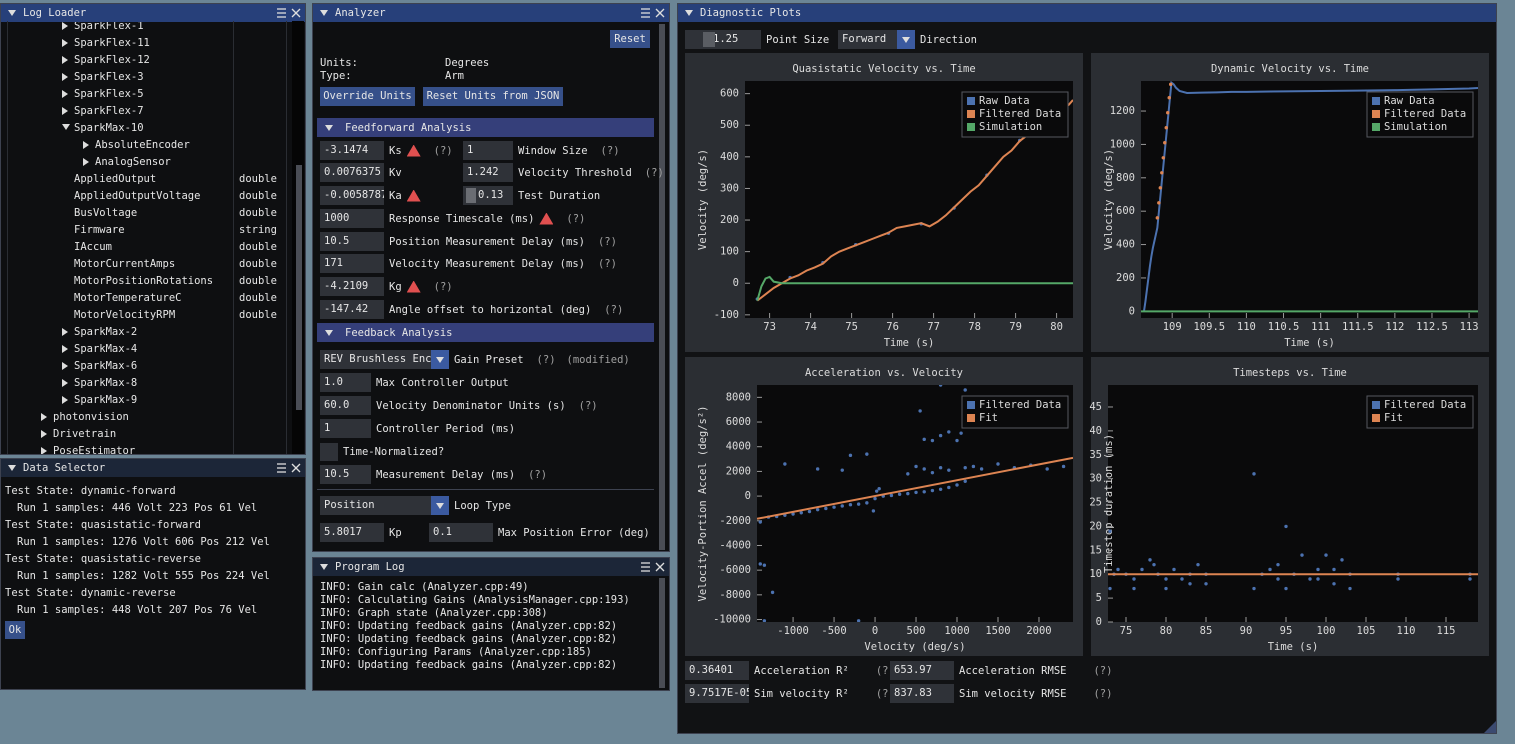 The height and width of the screenshot is (744, 1515). I want to click on tree-item: SparkMax-4, so click(106, 349).